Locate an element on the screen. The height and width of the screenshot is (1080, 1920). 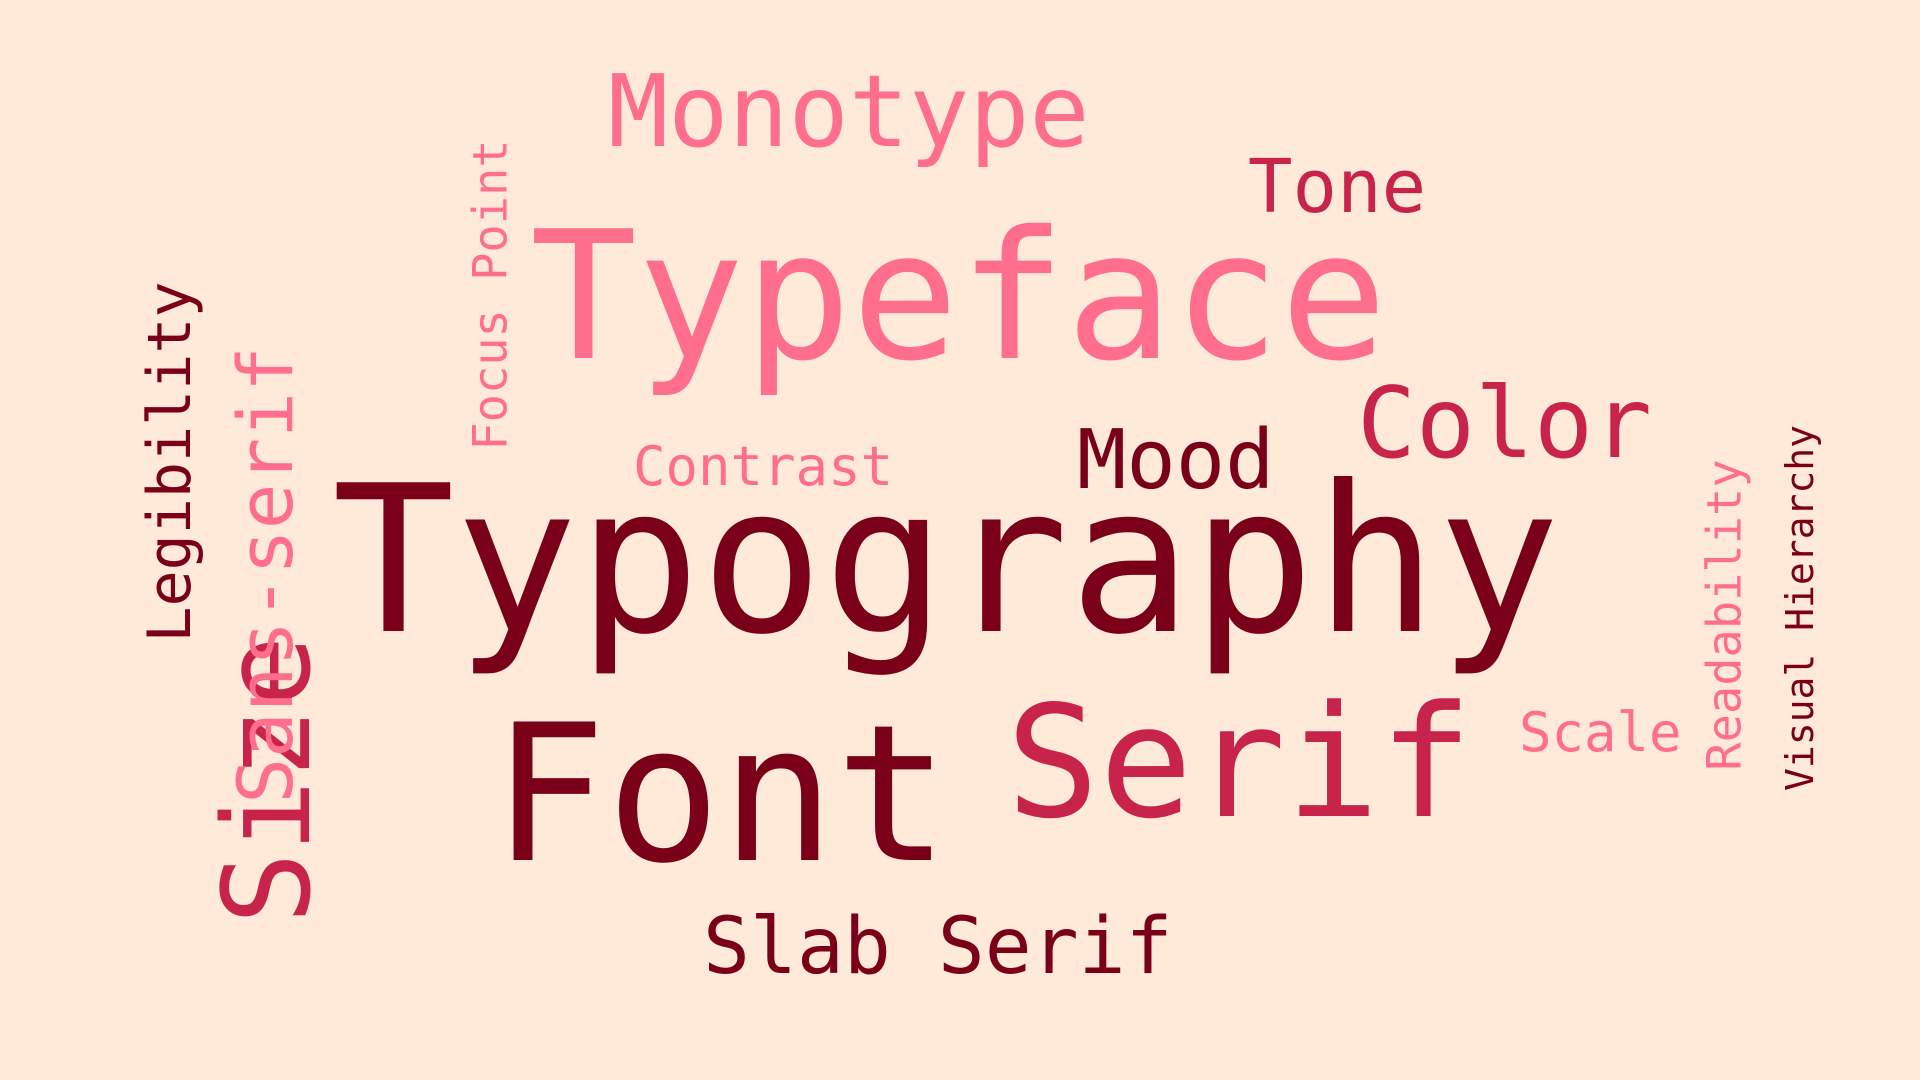
word-serif: Serif is located at coordinates (1239, 762).